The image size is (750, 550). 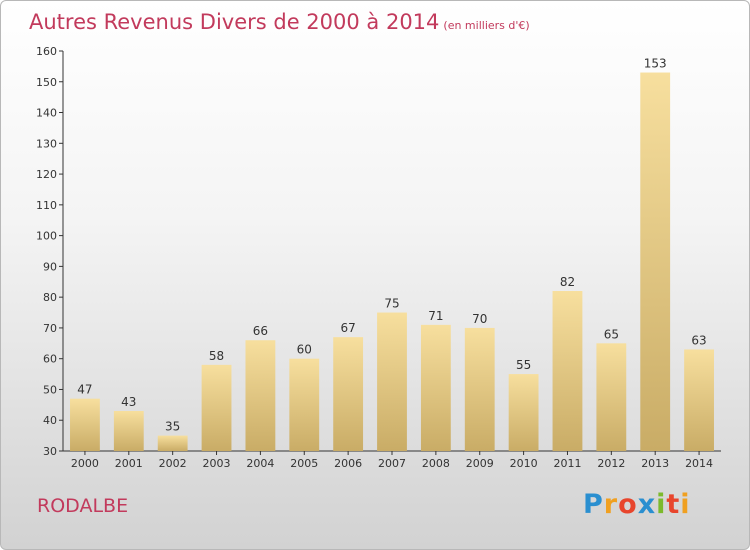 What do you see at coordinates (480, 463) in the screenshot?
I see `x-tick-label: 2009` at bounding box center [480, 463].